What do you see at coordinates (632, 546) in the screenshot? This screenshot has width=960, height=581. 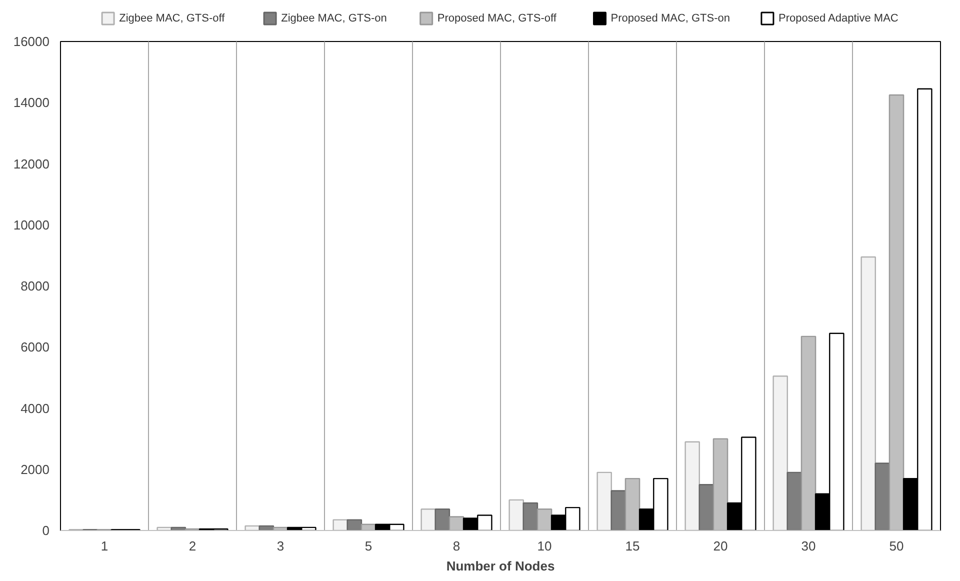 I see `x-tick-label: 15` at bounding box center [632, 546].